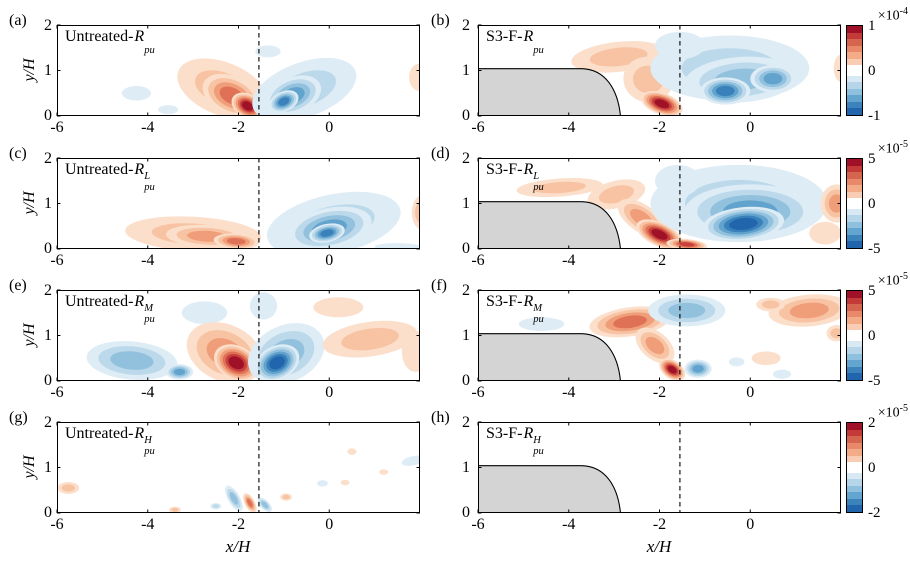  What do you see at coordinates (872, 423) in the screenshot?
I see `colorbar-tick-label: 2` at bounding box center [872, 423].